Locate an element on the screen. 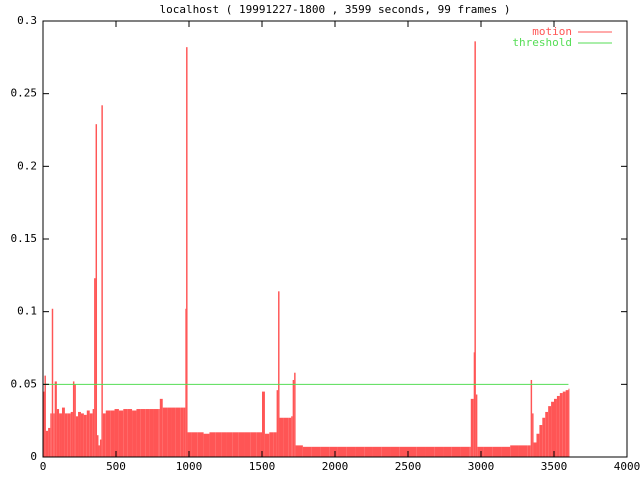  y-tick-label: 0.3 is located at coordinates (27, 20).